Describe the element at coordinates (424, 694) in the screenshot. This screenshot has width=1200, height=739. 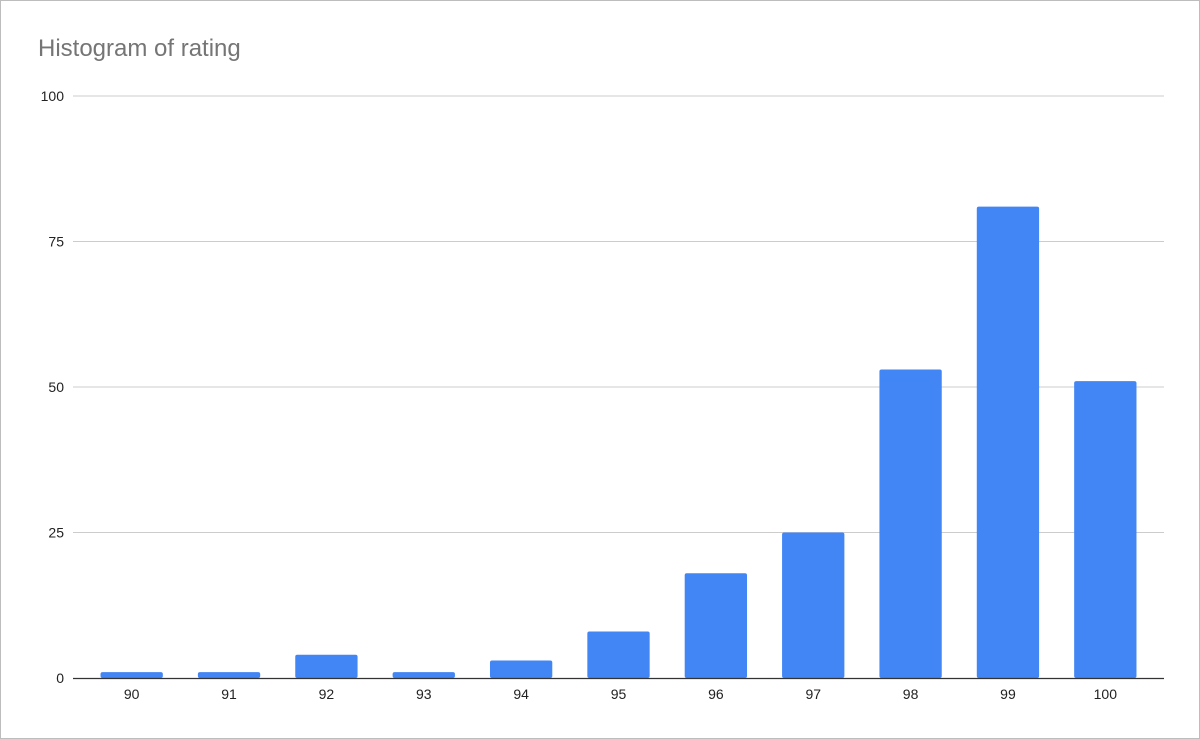
I see `x-tick-label: 93` at that location.